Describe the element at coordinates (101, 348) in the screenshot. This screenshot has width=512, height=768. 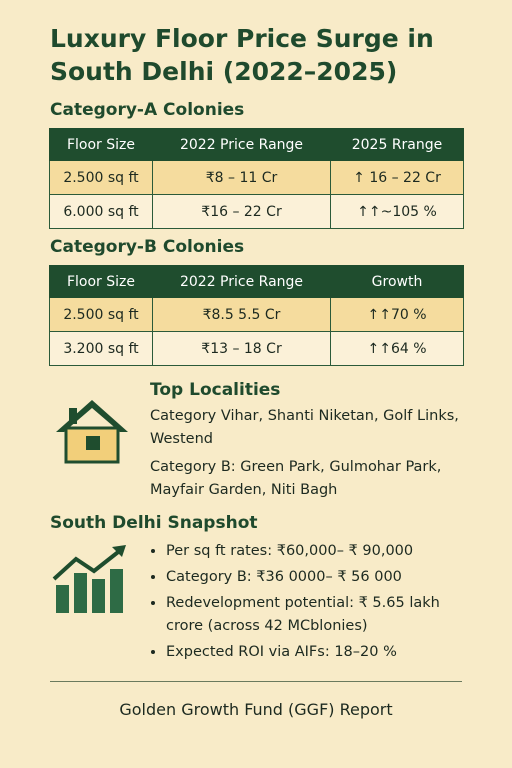
I see `cell: 3.200 sq ft` at that location.